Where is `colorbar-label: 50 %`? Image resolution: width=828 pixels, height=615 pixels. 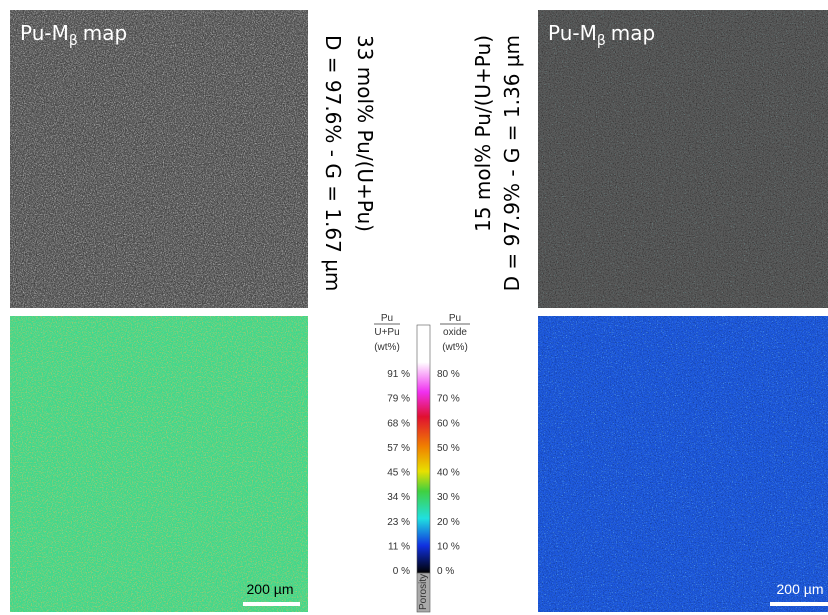
colorbar-label: 50 % is located at coordinates (448, 448).